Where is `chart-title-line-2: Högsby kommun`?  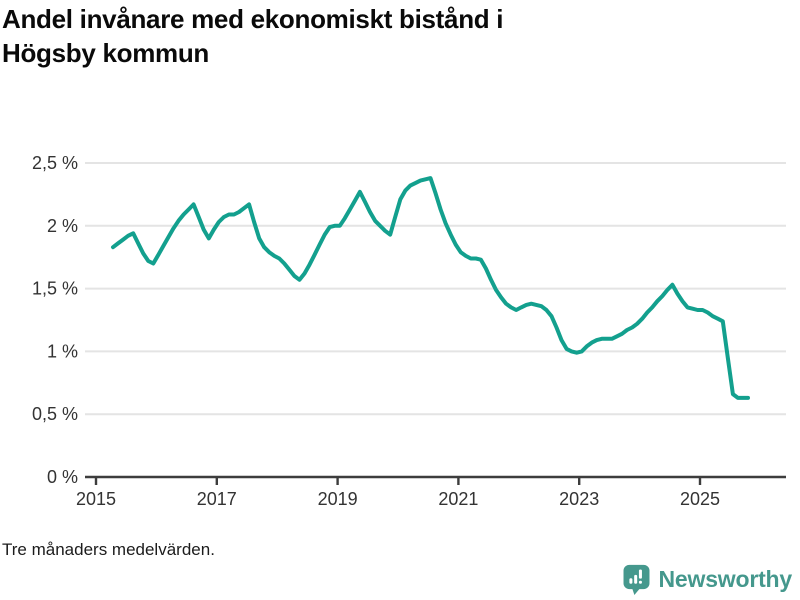
chart-title-line-2: Högsby kommun is located at coordinates (106, 53).